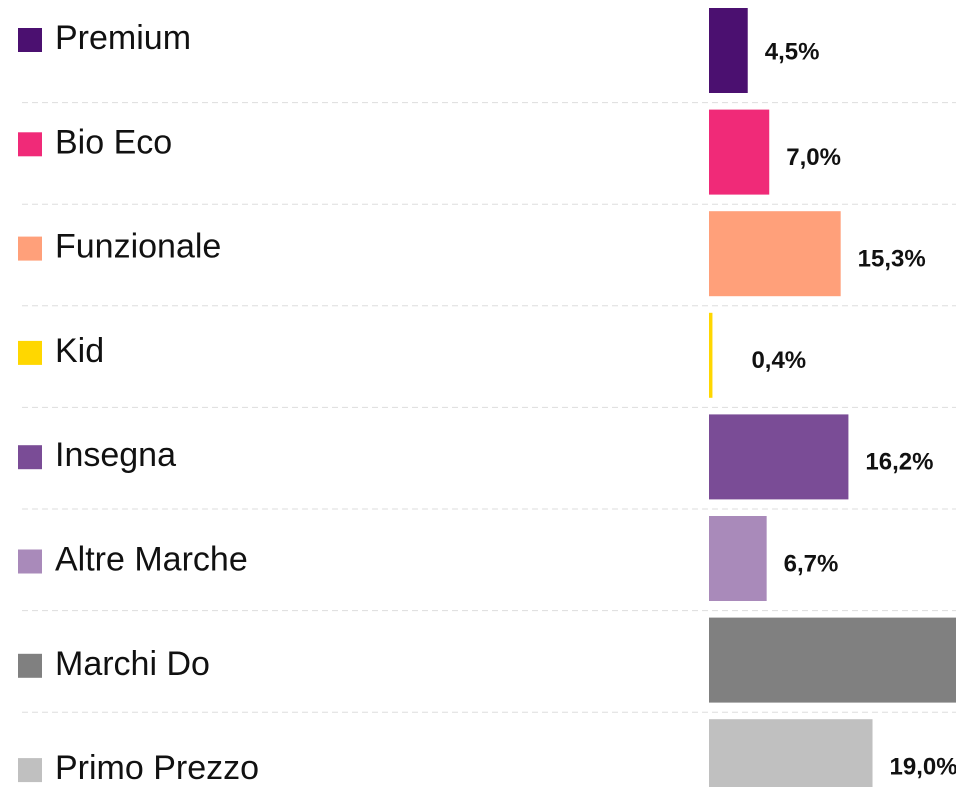 The height and width of the screenshot is (787, 956). What do you see at coordinates (813, 157) in the screenshot?
I see `value-label: 7,0%` at bounding box center [813, 157].